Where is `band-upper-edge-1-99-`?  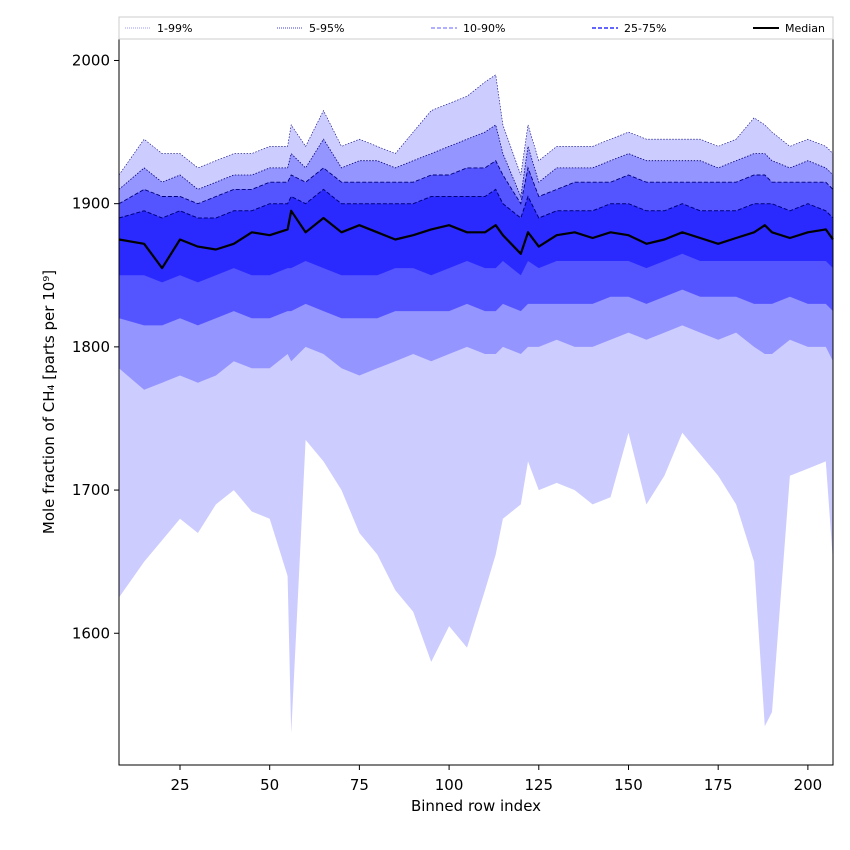 band-upper-edge-1-99- is located at coordinates (476, 125).